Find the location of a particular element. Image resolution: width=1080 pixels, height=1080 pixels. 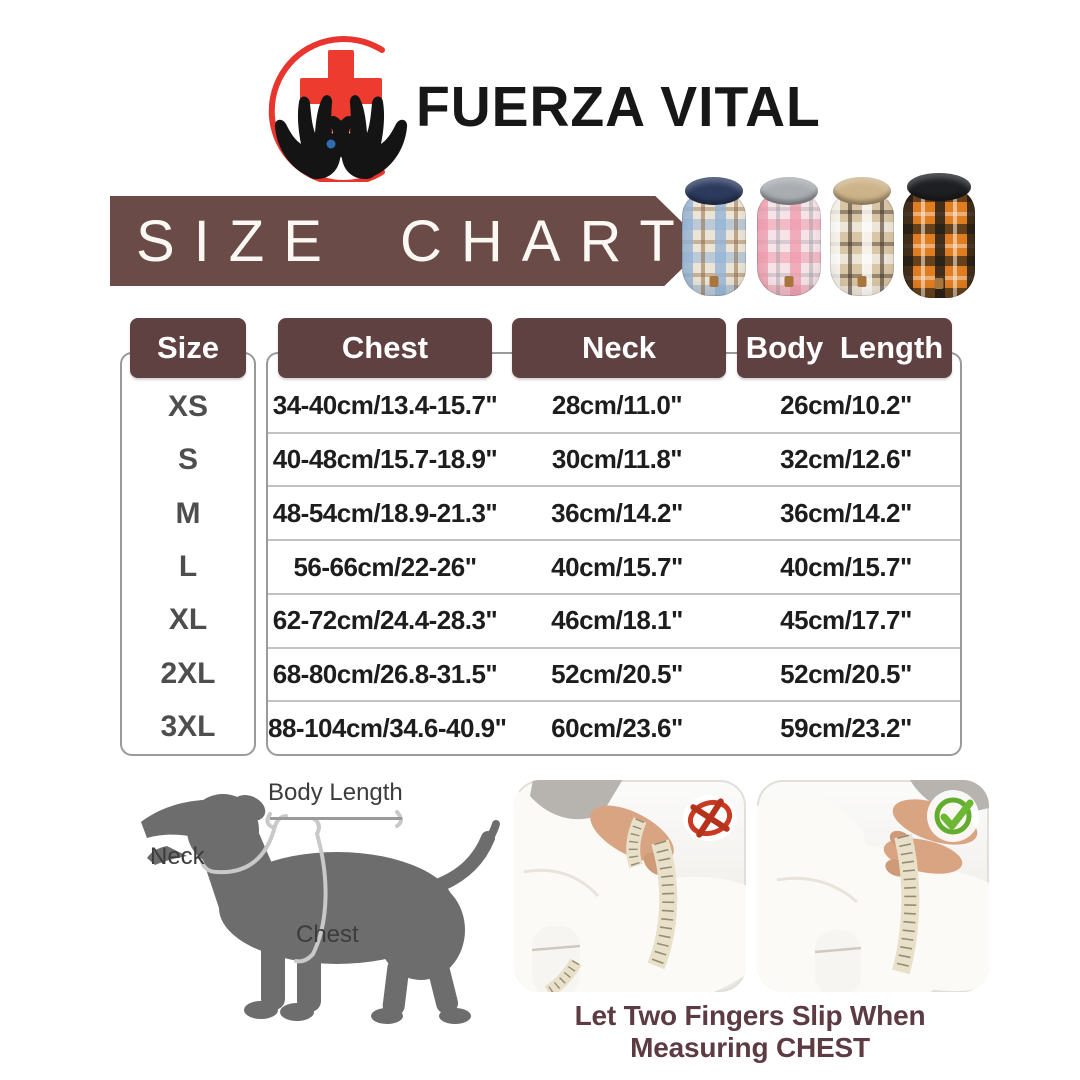

pink-plaid-dog-jacket-image is located at coordinates (789, 236).